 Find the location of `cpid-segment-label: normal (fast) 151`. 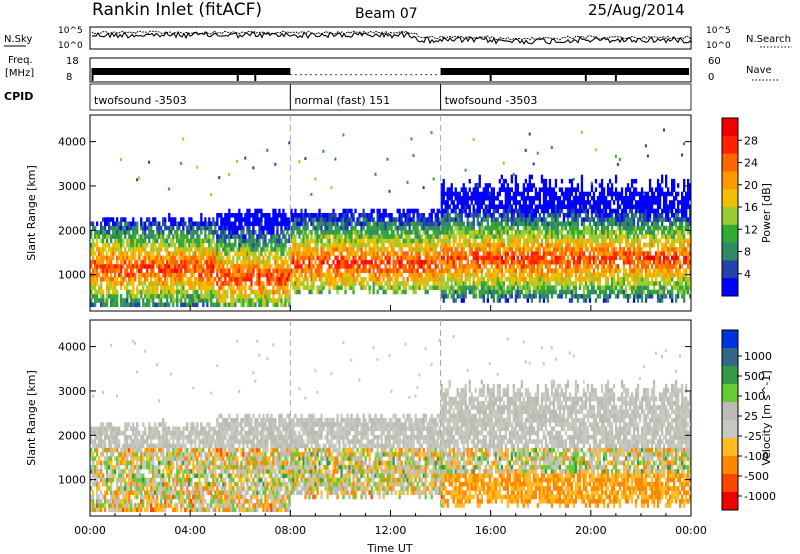

cpid-segment-label: normal (fast) 151 is located at coordinates (342, 100).